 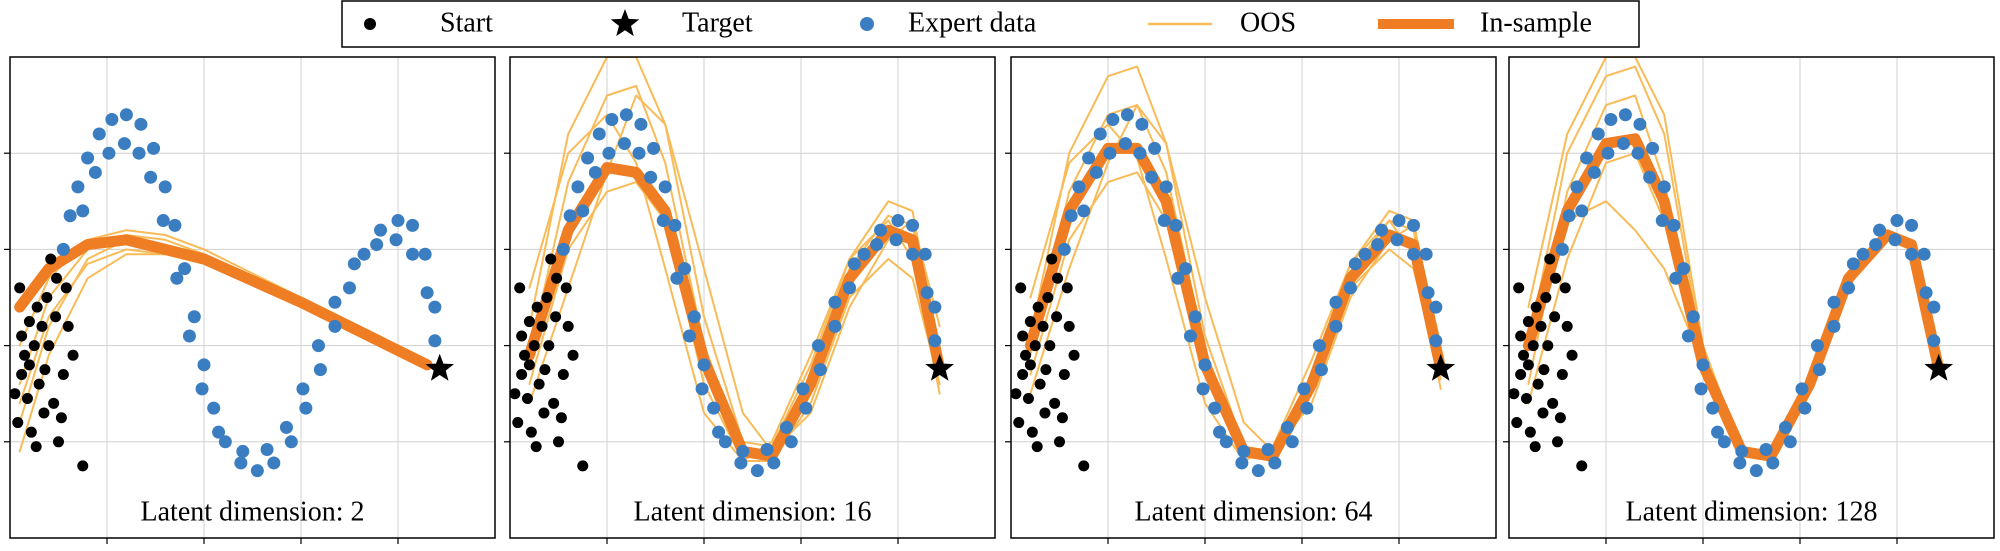 I want to click on panel-title: Latent dimension: 16, so click(x=753, y=511).